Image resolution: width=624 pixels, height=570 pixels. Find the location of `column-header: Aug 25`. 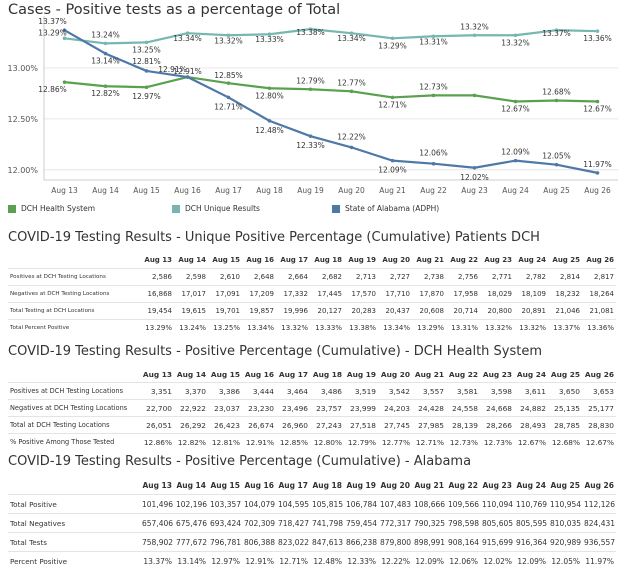

column-header: Aug 25 is located at coordinates (565, 374).